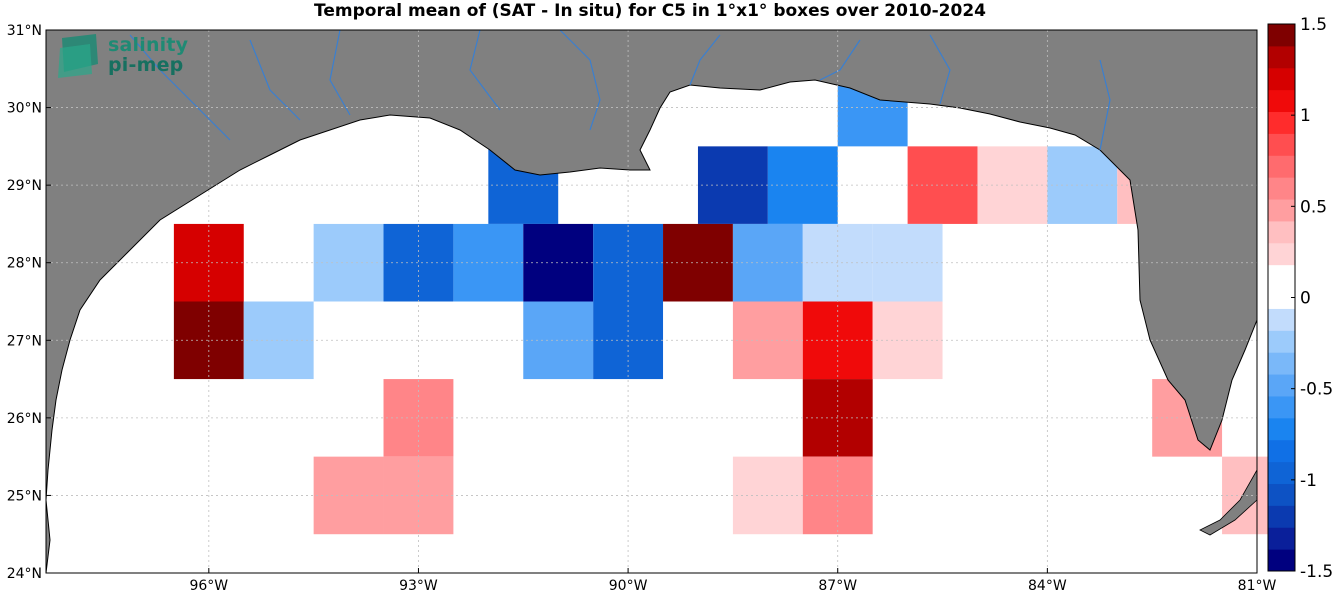 The width and height of the screenshot is (1339, 594). Describe the element at coordinates (24, 264) in the screenshot. I see `latitude-tick-label: 28°N` at that location.